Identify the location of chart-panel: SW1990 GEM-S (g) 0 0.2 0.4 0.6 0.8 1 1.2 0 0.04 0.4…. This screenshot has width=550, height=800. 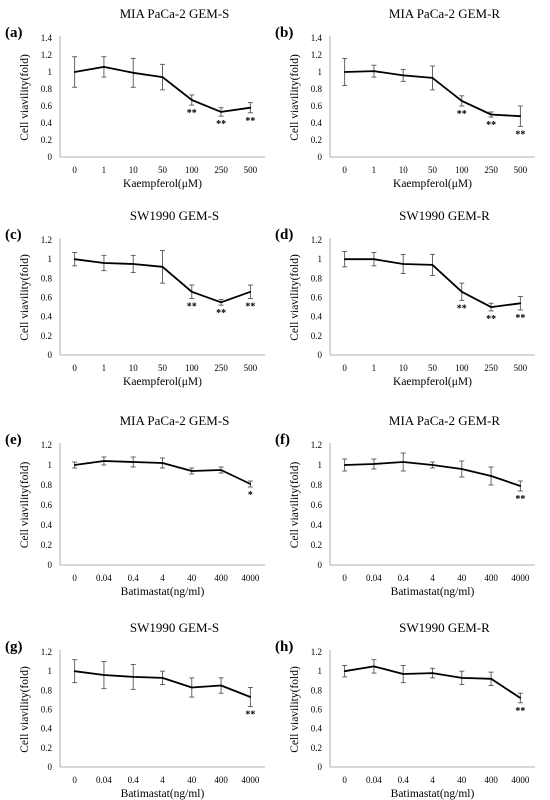
(135, 710).